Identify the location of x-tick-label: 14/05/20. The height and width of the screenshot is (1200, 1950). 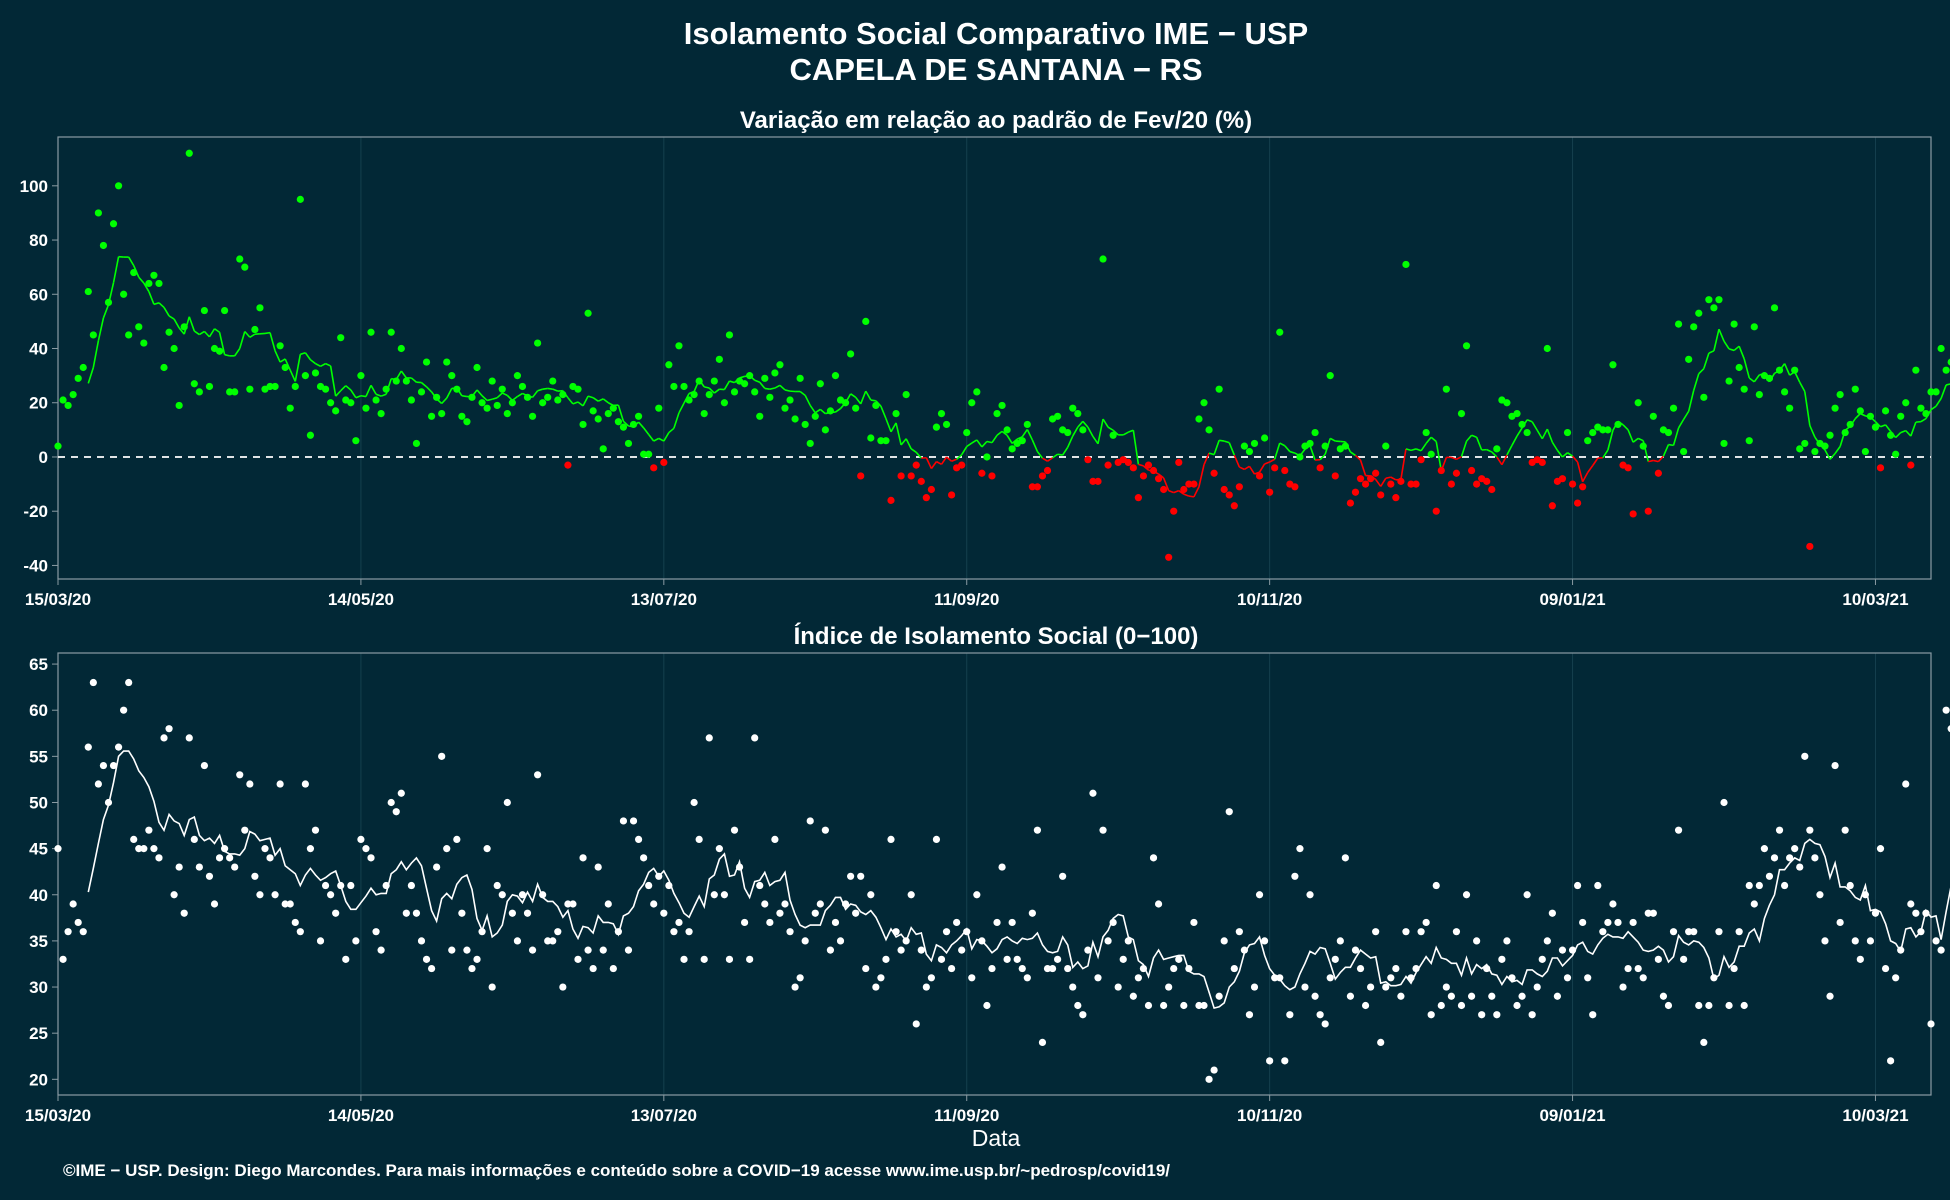
(361, 599).